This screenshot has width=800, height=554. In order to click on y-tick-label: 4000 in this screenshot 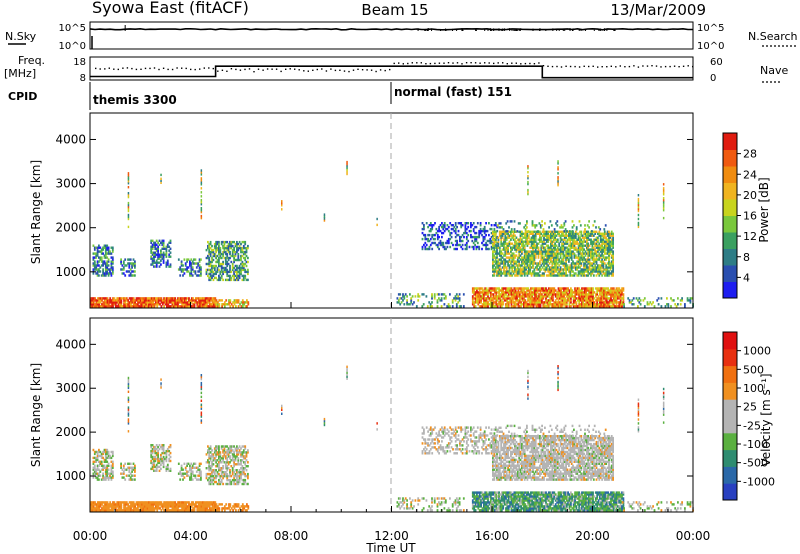, I will do `click(70, 139)`.